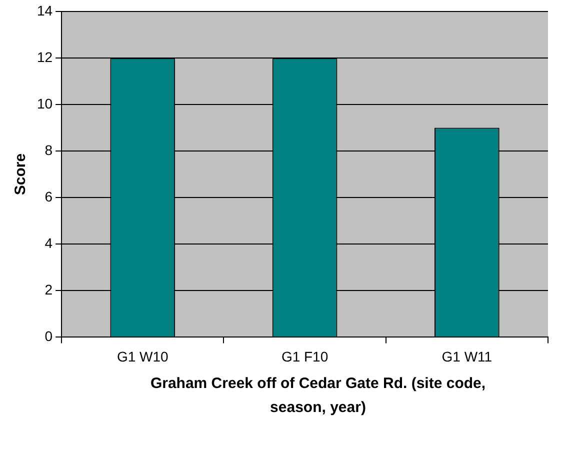 Image resolution: width=578 pixels, height=452 pixels. What do you see at coordinates (48, 196) in the screenshot?
I see `y-tick-label: 6` at bounding box center [48, 196].